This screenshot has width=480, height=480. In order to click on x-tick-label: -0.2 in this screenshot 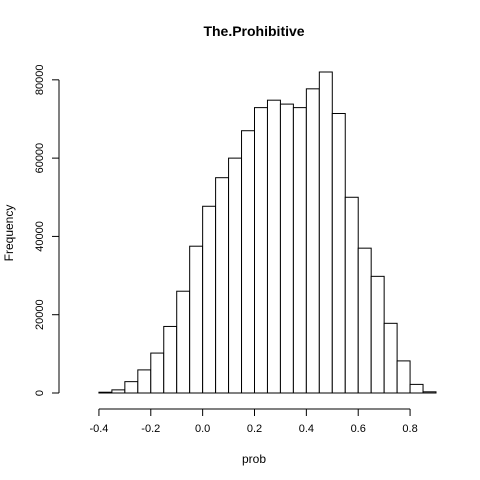, I will do `click(150, 429)`.